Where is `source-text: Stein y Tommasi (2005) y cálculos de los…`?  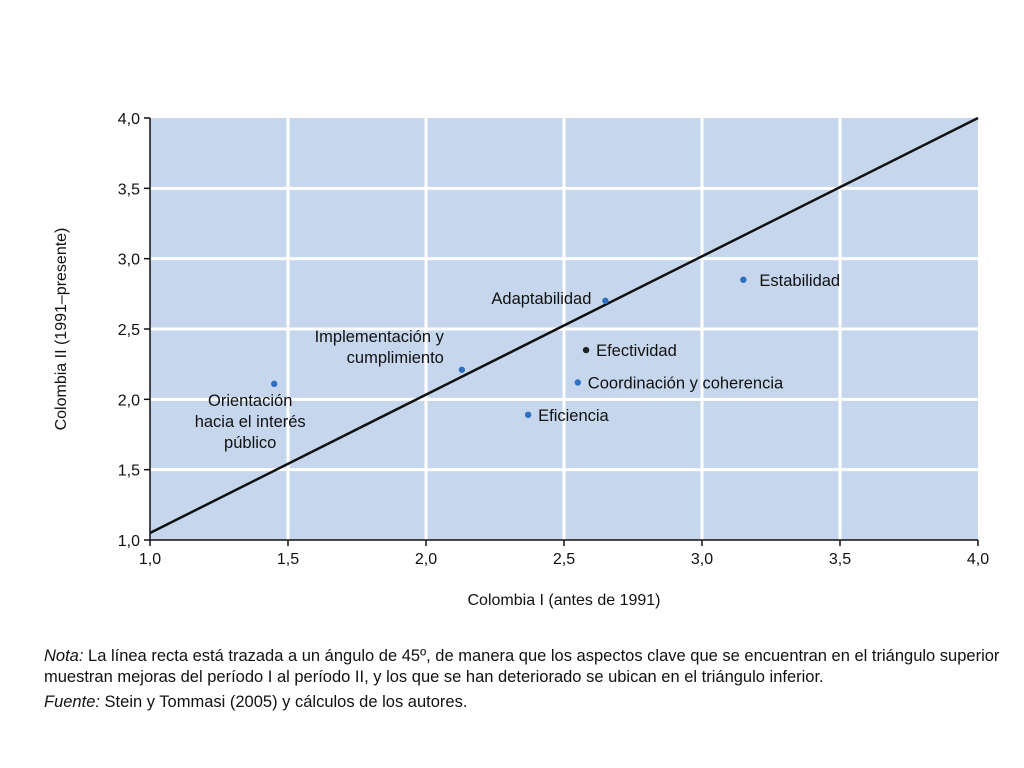
source-text: Stein y Tommasi (2005) y cálculos de los… is located at coordinates (283, 702).